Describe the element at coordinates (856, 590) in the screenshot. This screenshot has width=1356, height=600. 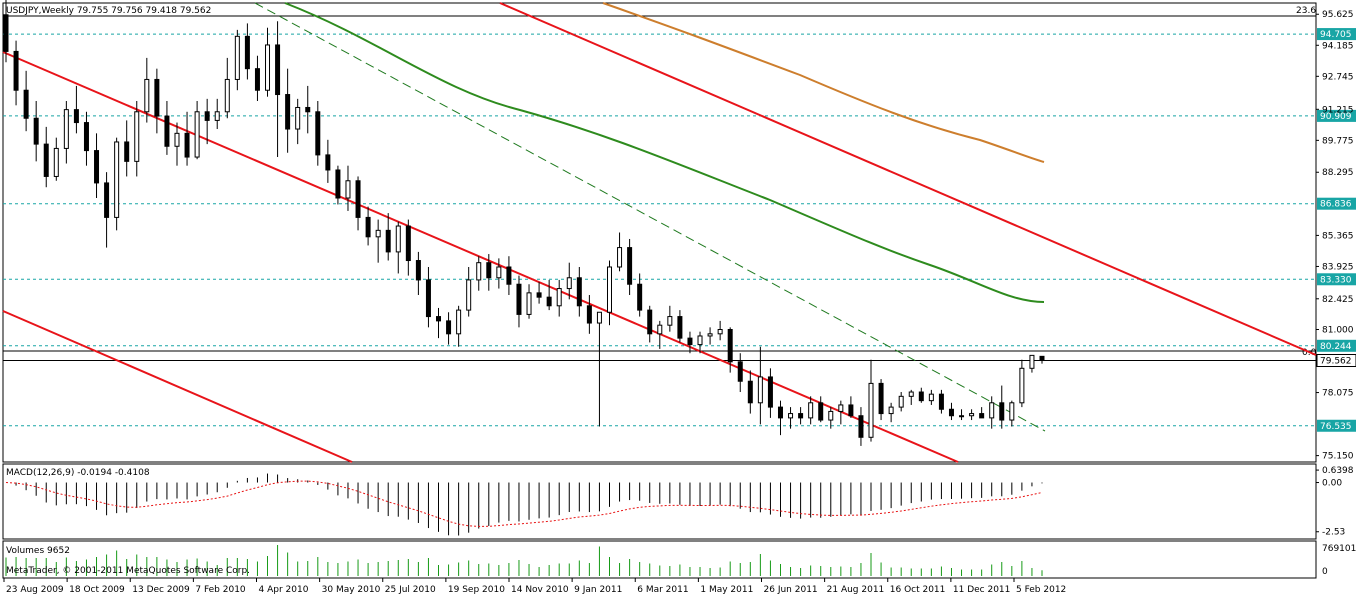
I see `time-tick-label: 21 Aug 2011` at that location.